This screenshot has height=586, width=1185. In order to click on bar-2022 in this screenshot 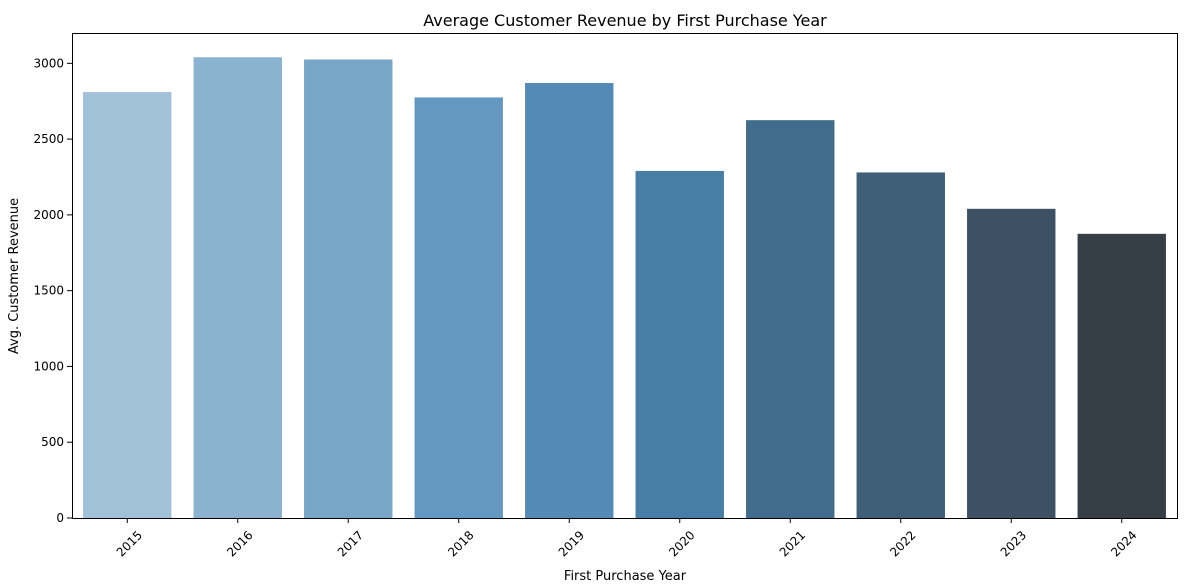, I will do `click(900, 345)`.